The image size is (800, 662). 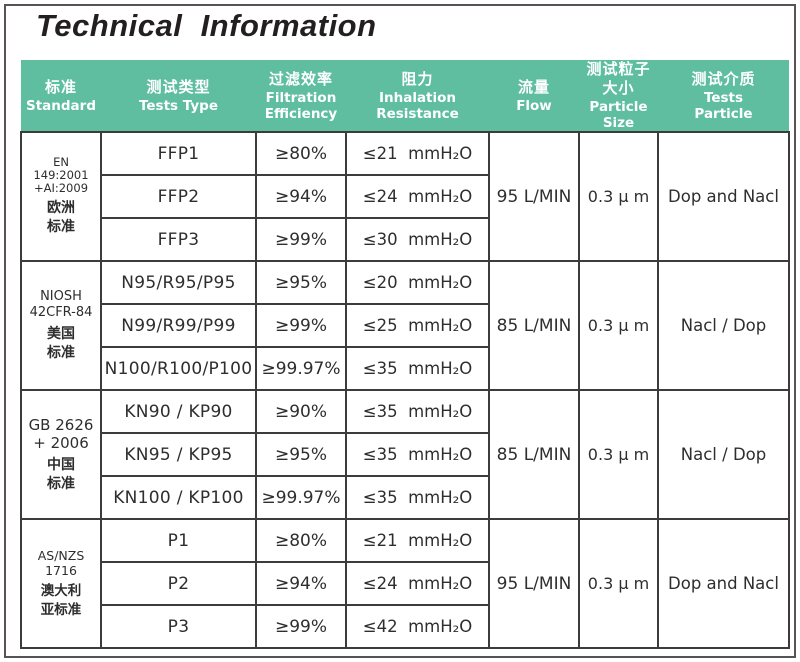 I want to click on inhalation-resistance-cell: ≤25 mmH₂O, so click(x=417, y=325).